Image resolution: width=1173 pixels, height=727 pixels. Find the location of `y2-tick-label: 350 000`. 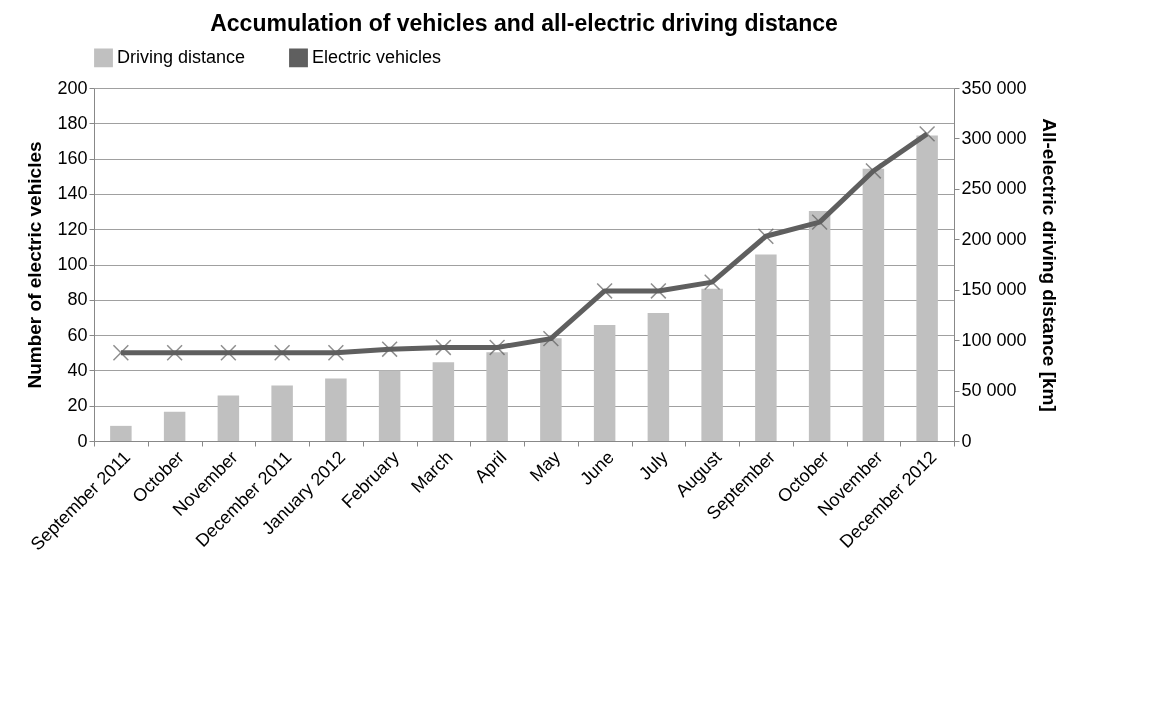

y2-tick-label: 350 000 is located at coordinates (994, 87).